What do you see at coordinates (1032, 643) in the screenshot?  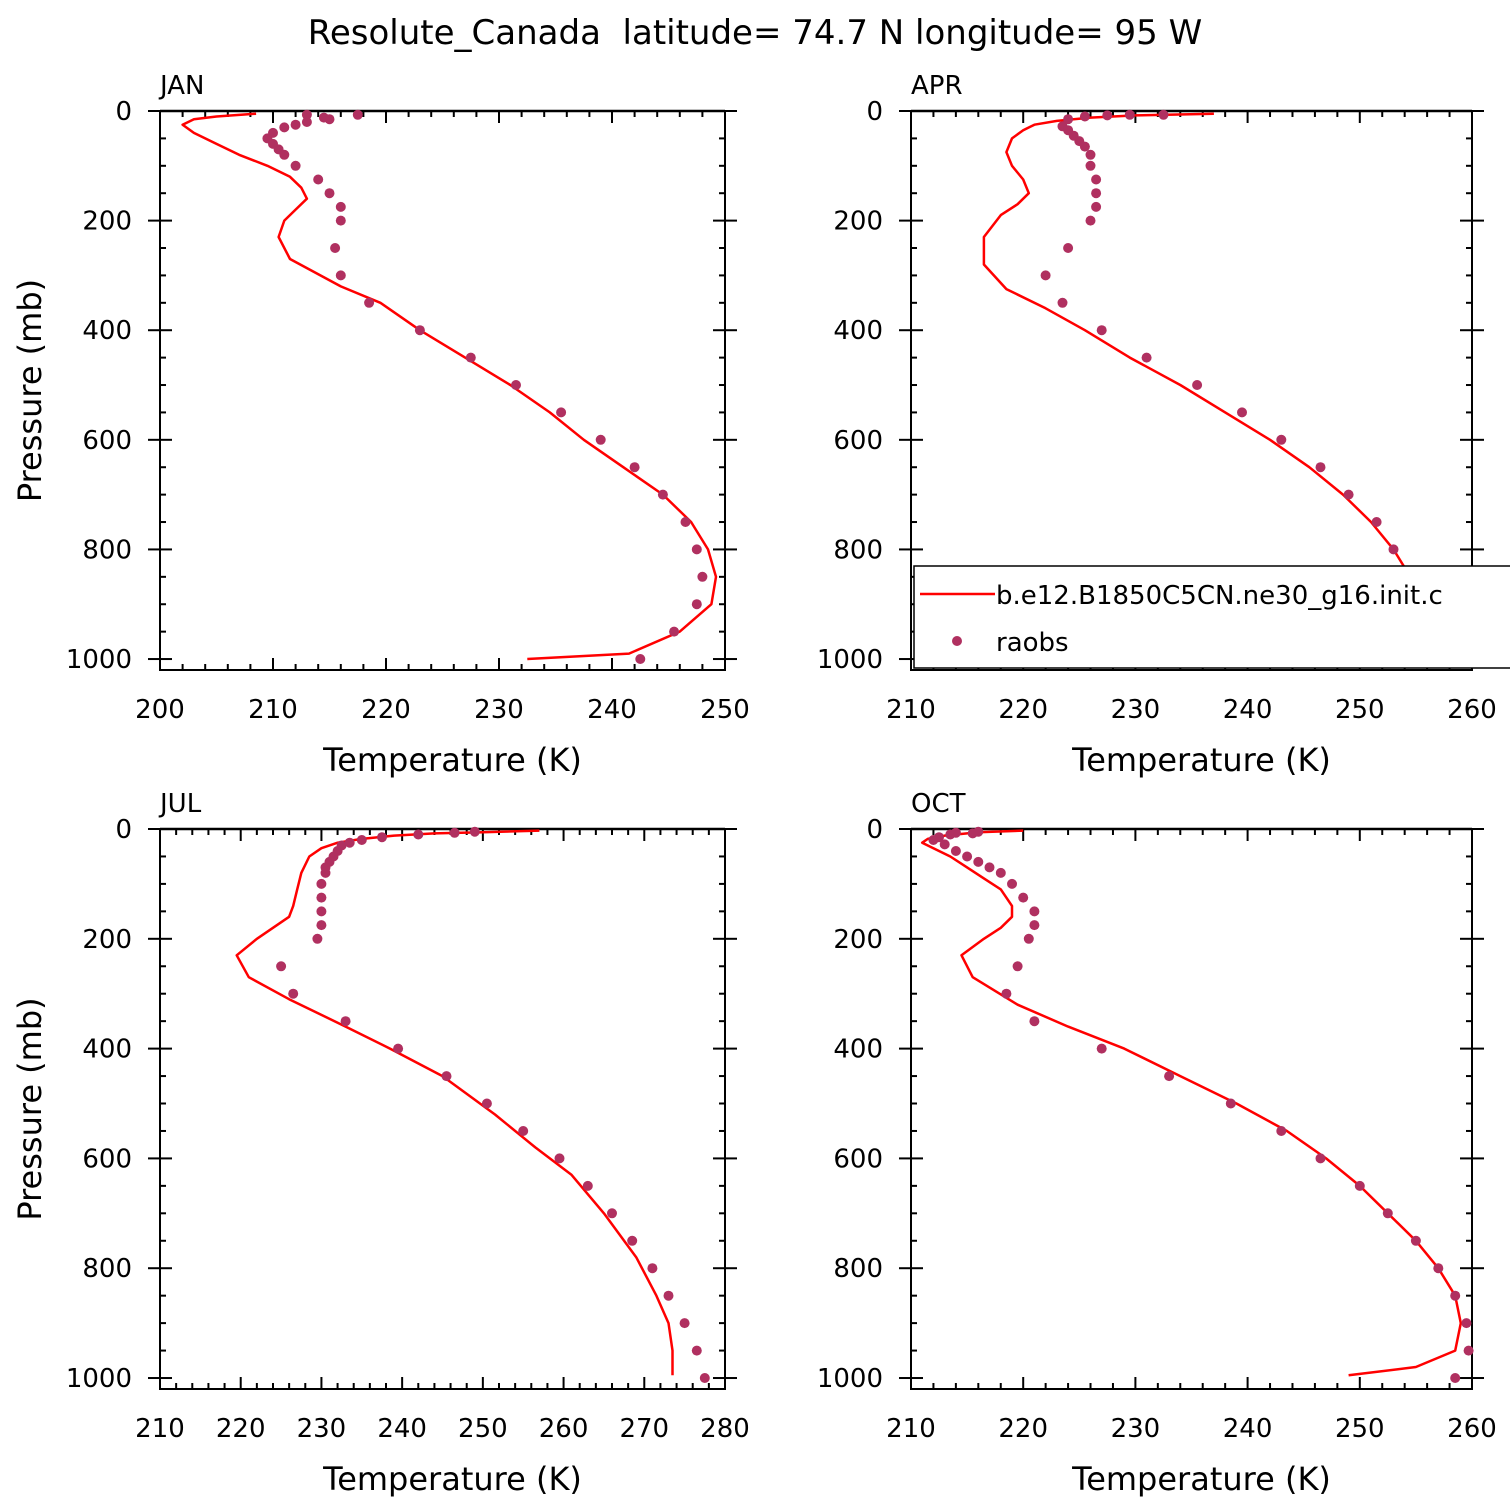 I see `legend-obs-label: raobs` at bounding box center [1032, 643].